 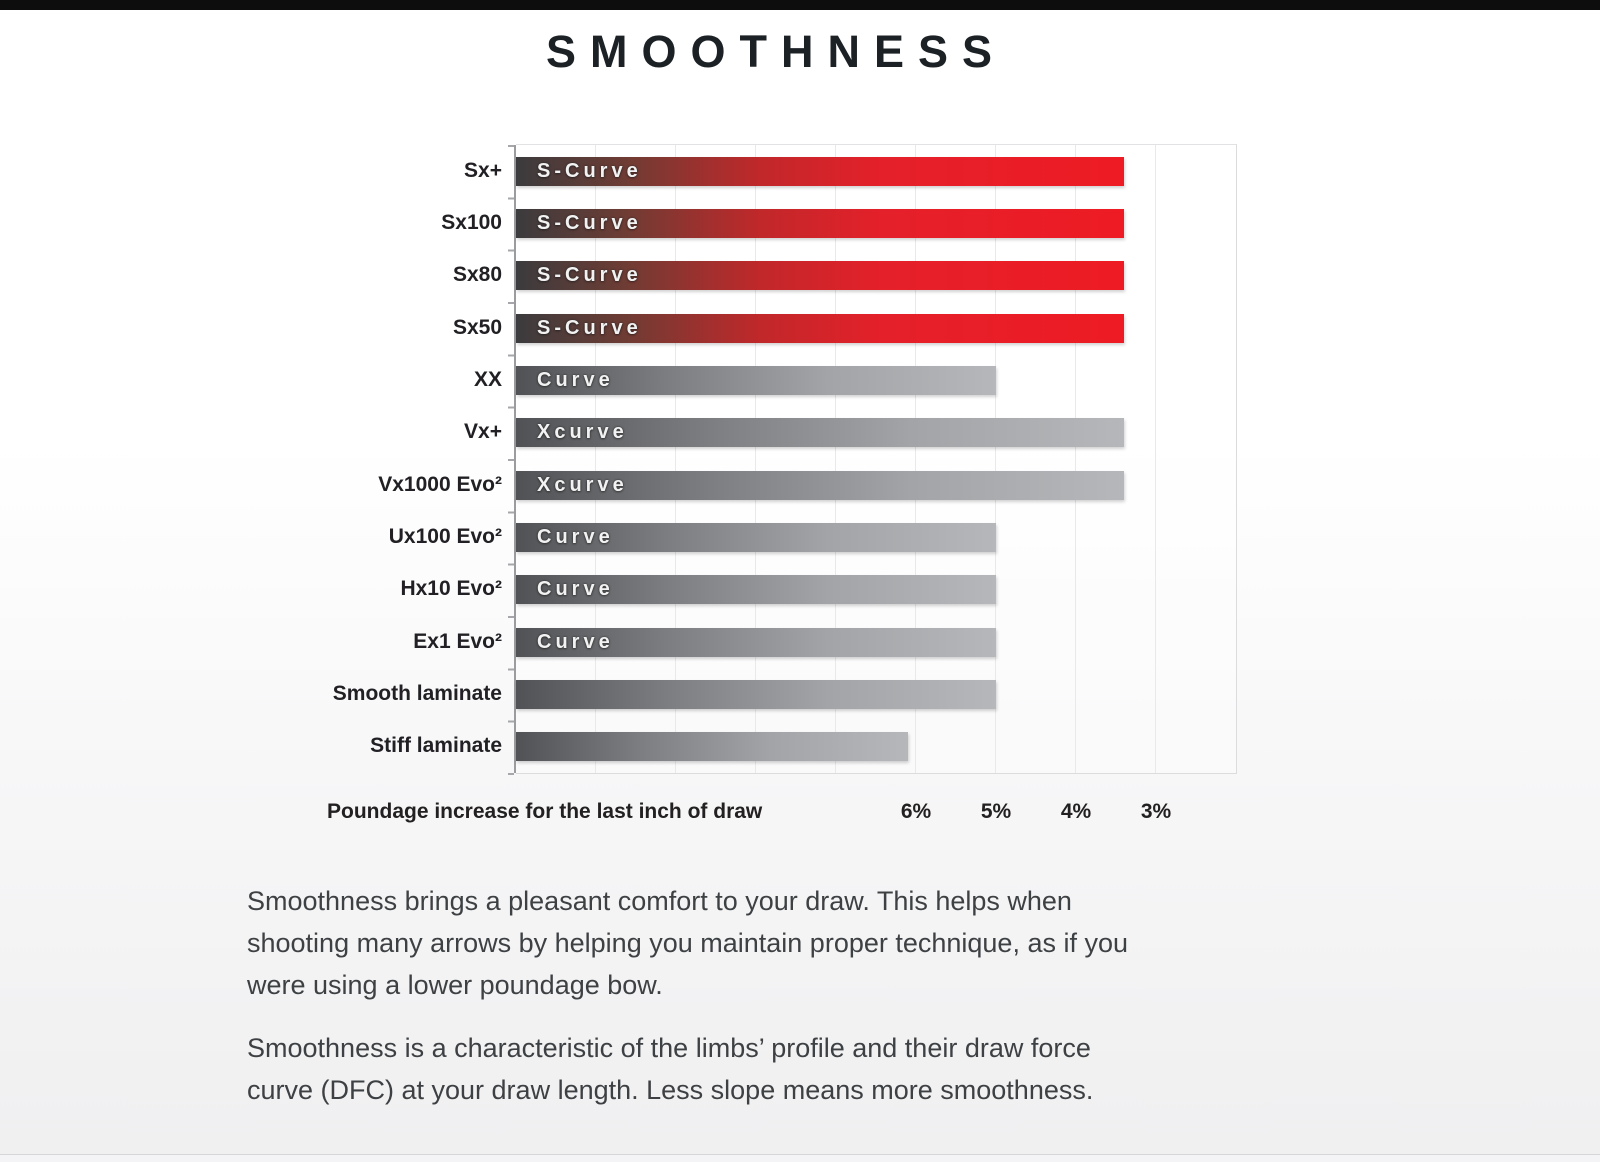 I want to click on x-tick-label: 6%, so click(x=916, y=811).